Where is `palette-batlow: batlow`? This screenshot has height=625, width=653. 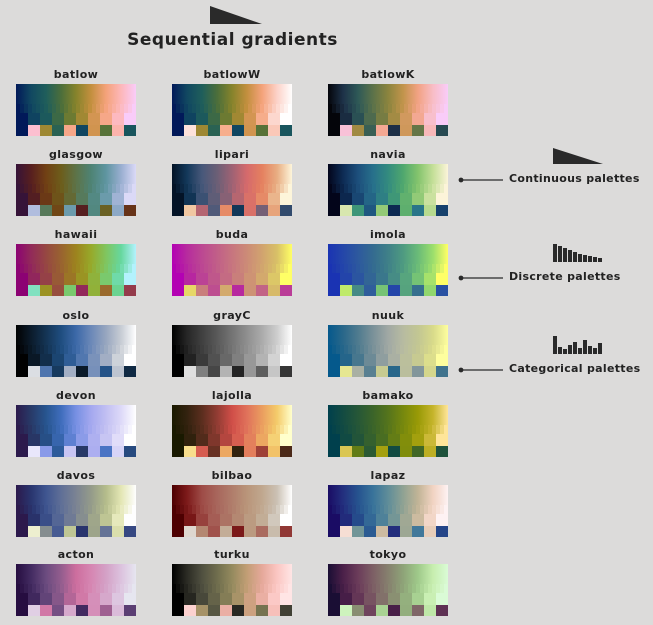
palette-batlow: batlow is located at coordinates (76, 102).